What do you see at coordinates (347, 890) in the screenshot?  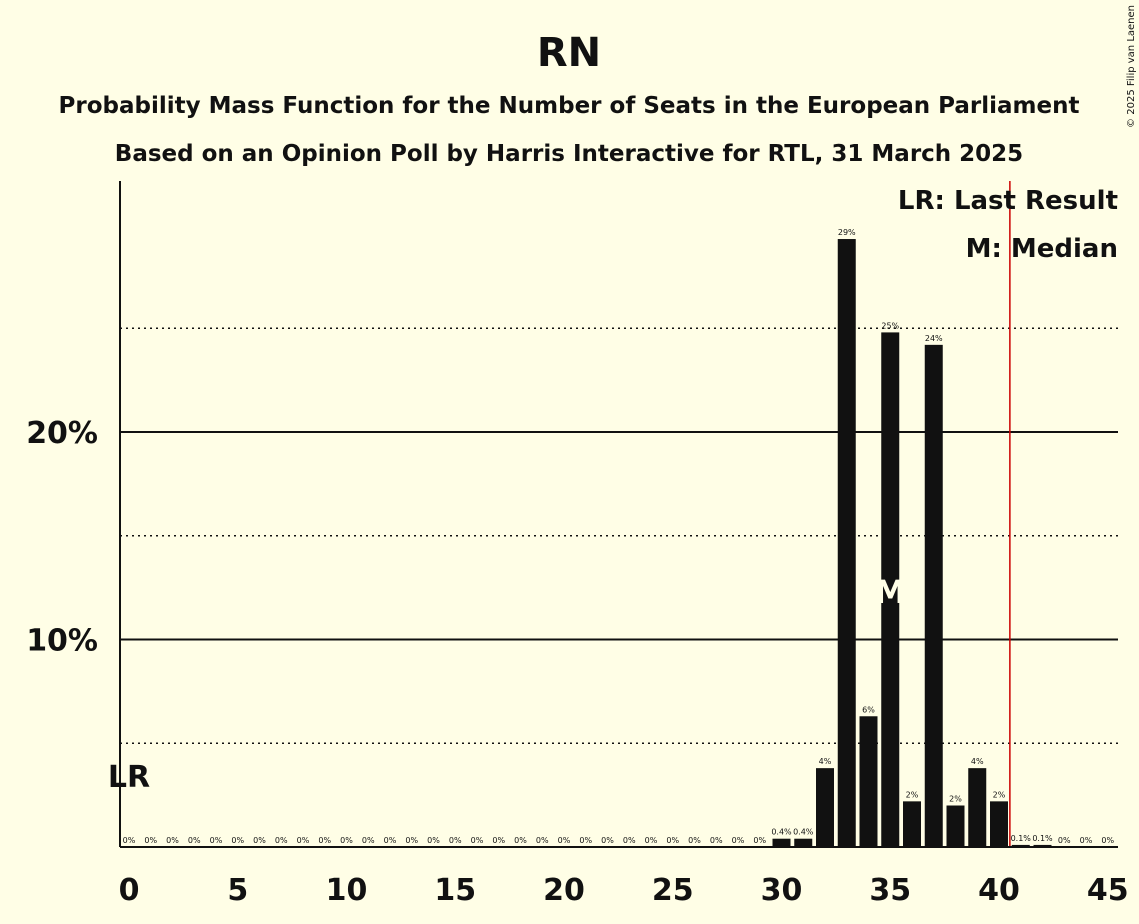 I see `x-tick-label: 10` at bounding box center [347, 890].